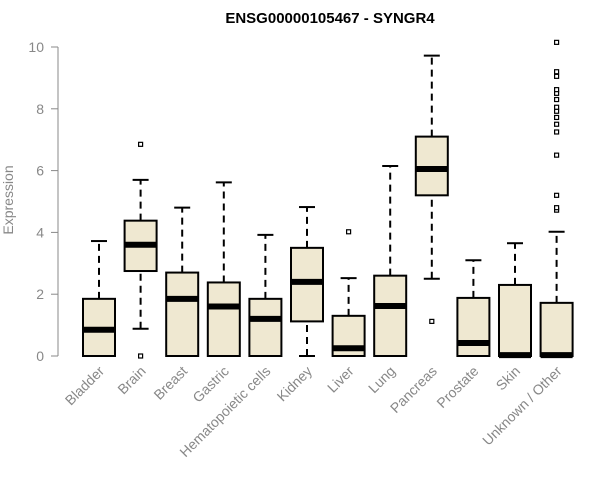 This screenshot has height=500, width=600. What do you see at coordinates (295, 384) in the screenshot?
I see `x-tick-label: Kidney` at bounding box center [295, 384].